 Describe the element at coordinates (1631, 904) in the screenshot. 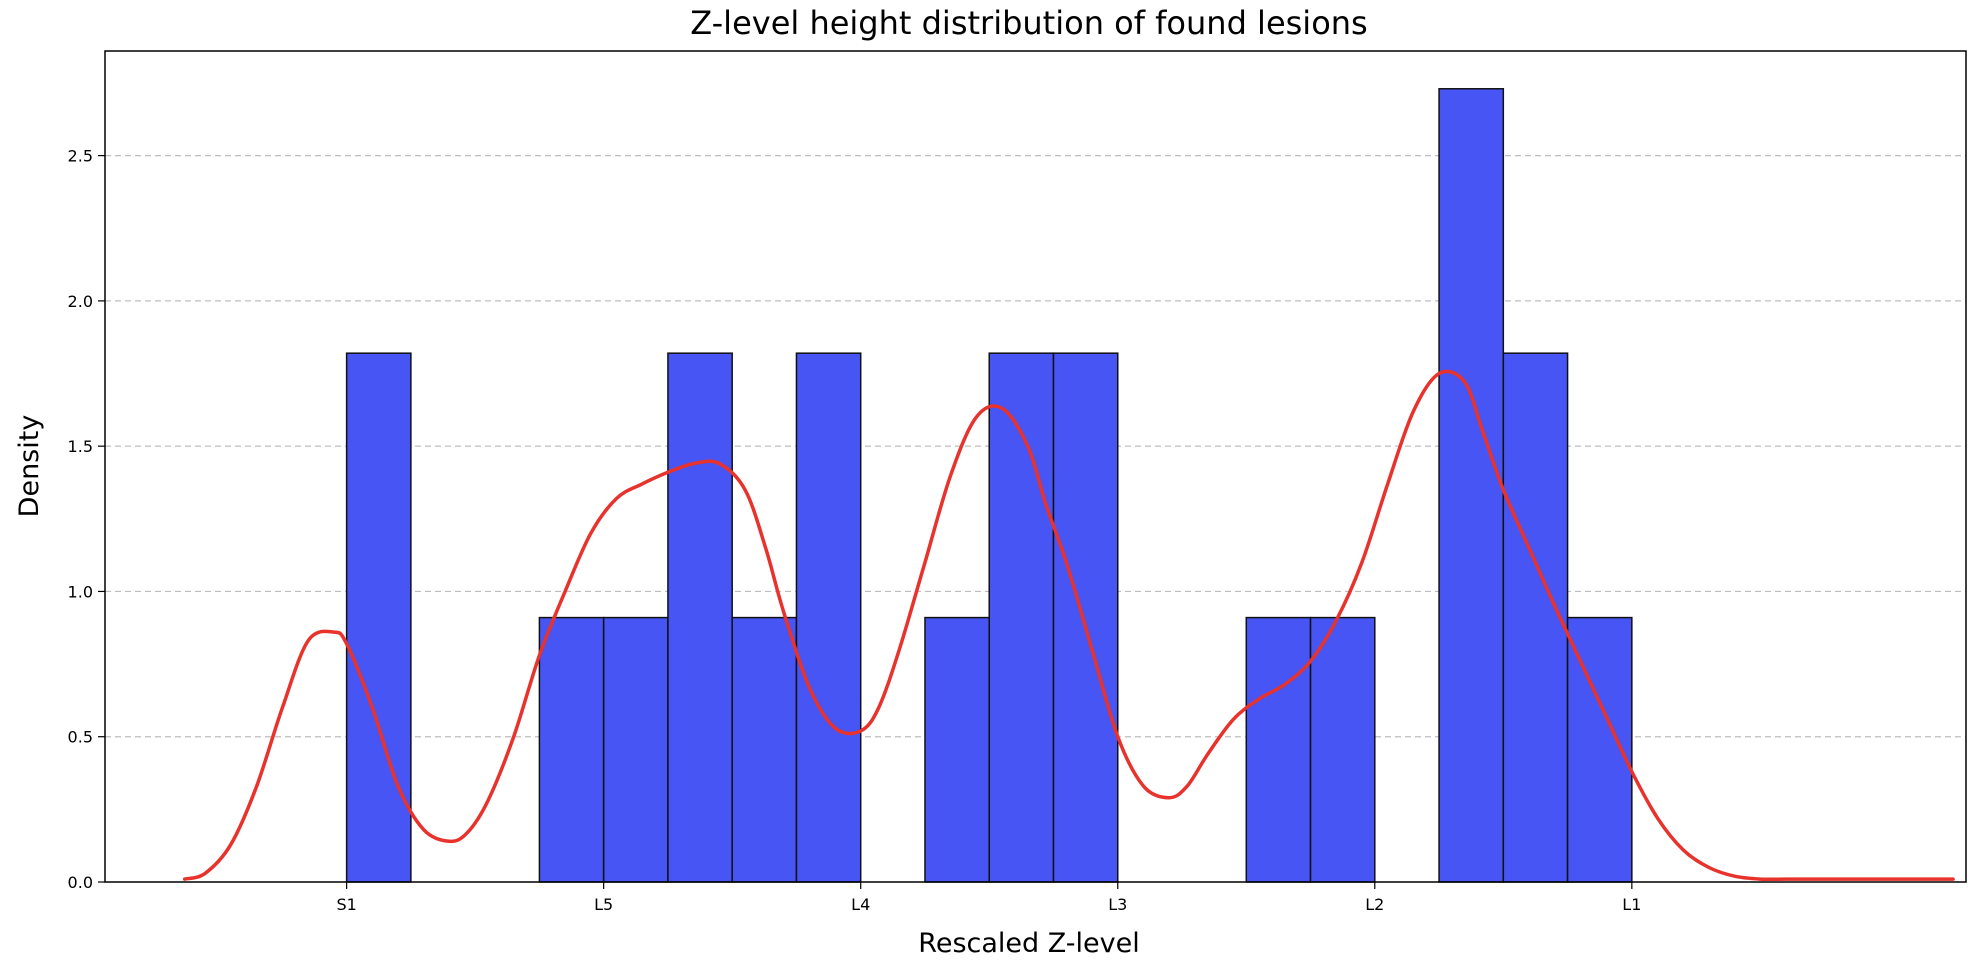

I see `x-tick-label: L1` at that location.